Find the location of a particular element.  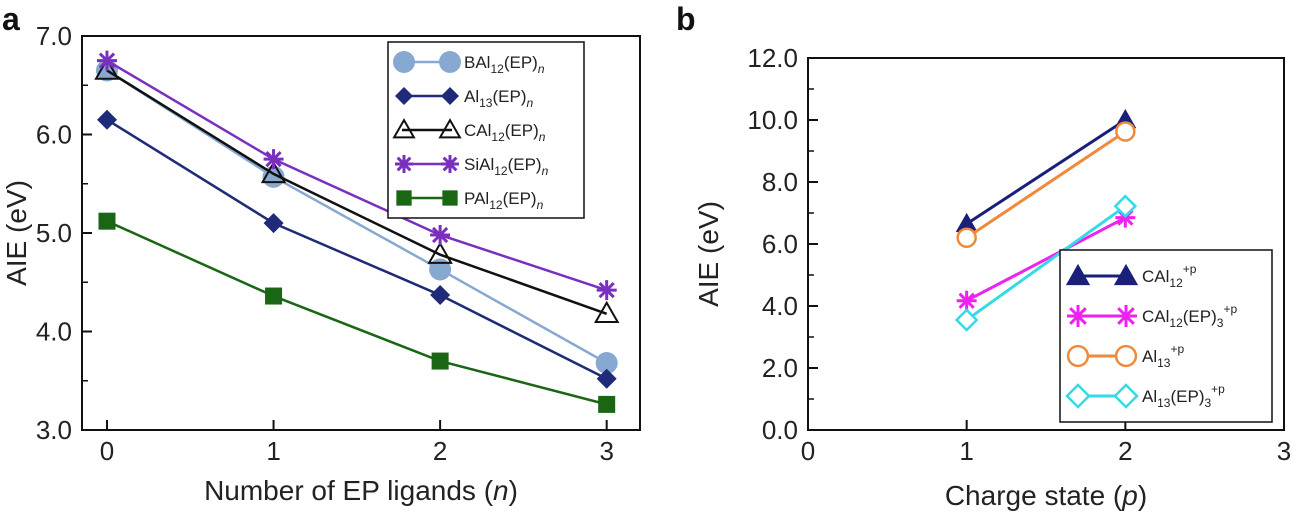

panel-a-legend-label: SiAl12(EP)n is located at coordinates (506, 166).